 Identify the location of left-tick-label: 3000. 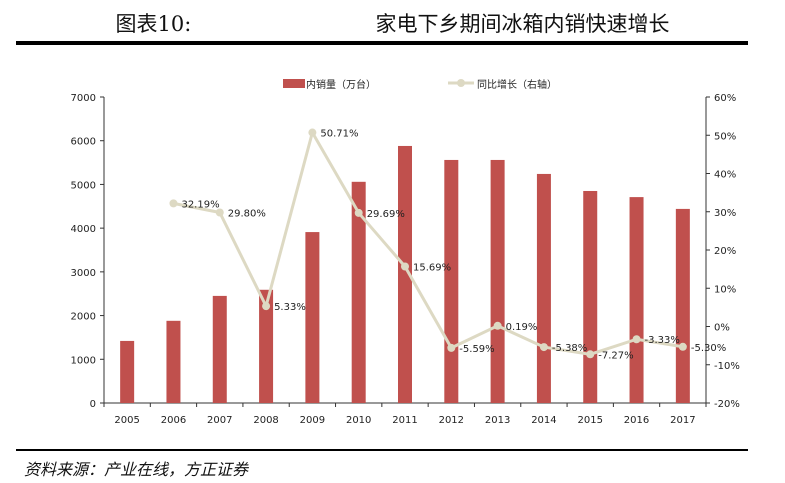
(83, 273).